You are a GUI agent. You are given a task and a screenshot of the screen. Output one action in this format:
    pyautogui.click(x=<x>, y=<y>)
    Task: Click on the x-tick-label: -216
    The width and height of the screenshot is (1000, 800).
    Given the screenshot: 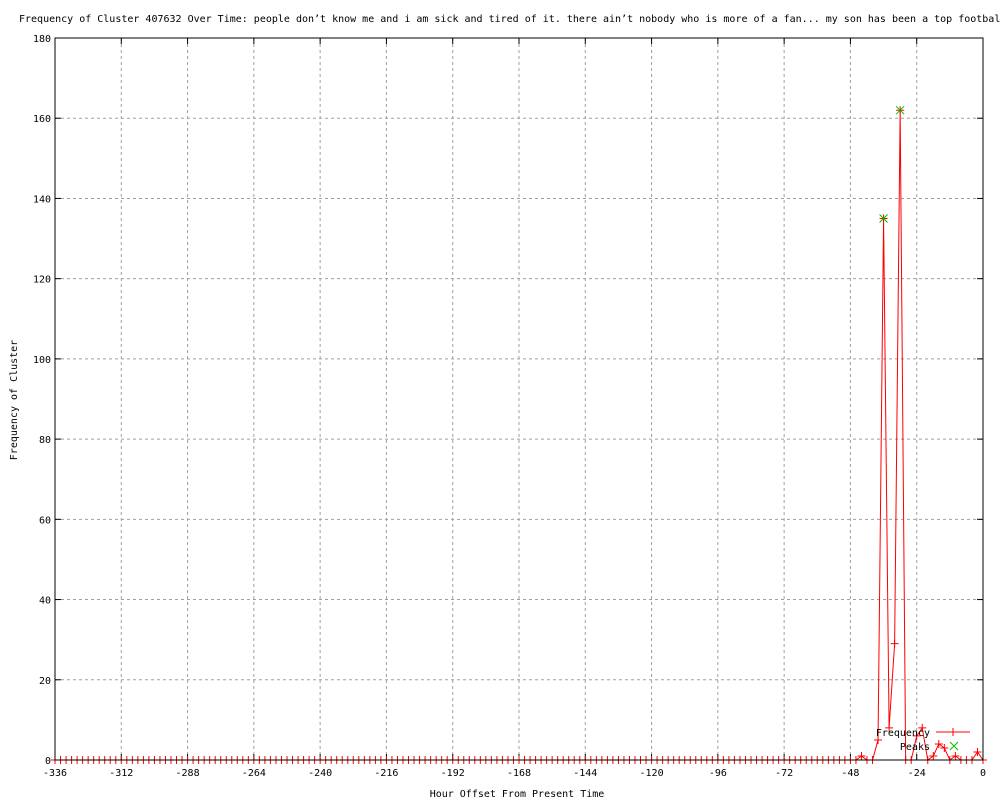 What is the action you would take?
    pyautogui.click(x=386, y=773)
    